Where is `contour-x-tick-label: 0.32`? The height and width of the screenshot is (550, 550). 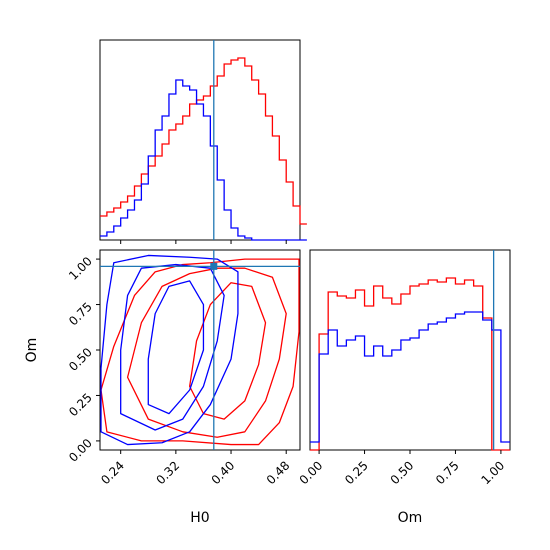 contour-x-tick-label: 0.32 is located at coordinates (167, 472).